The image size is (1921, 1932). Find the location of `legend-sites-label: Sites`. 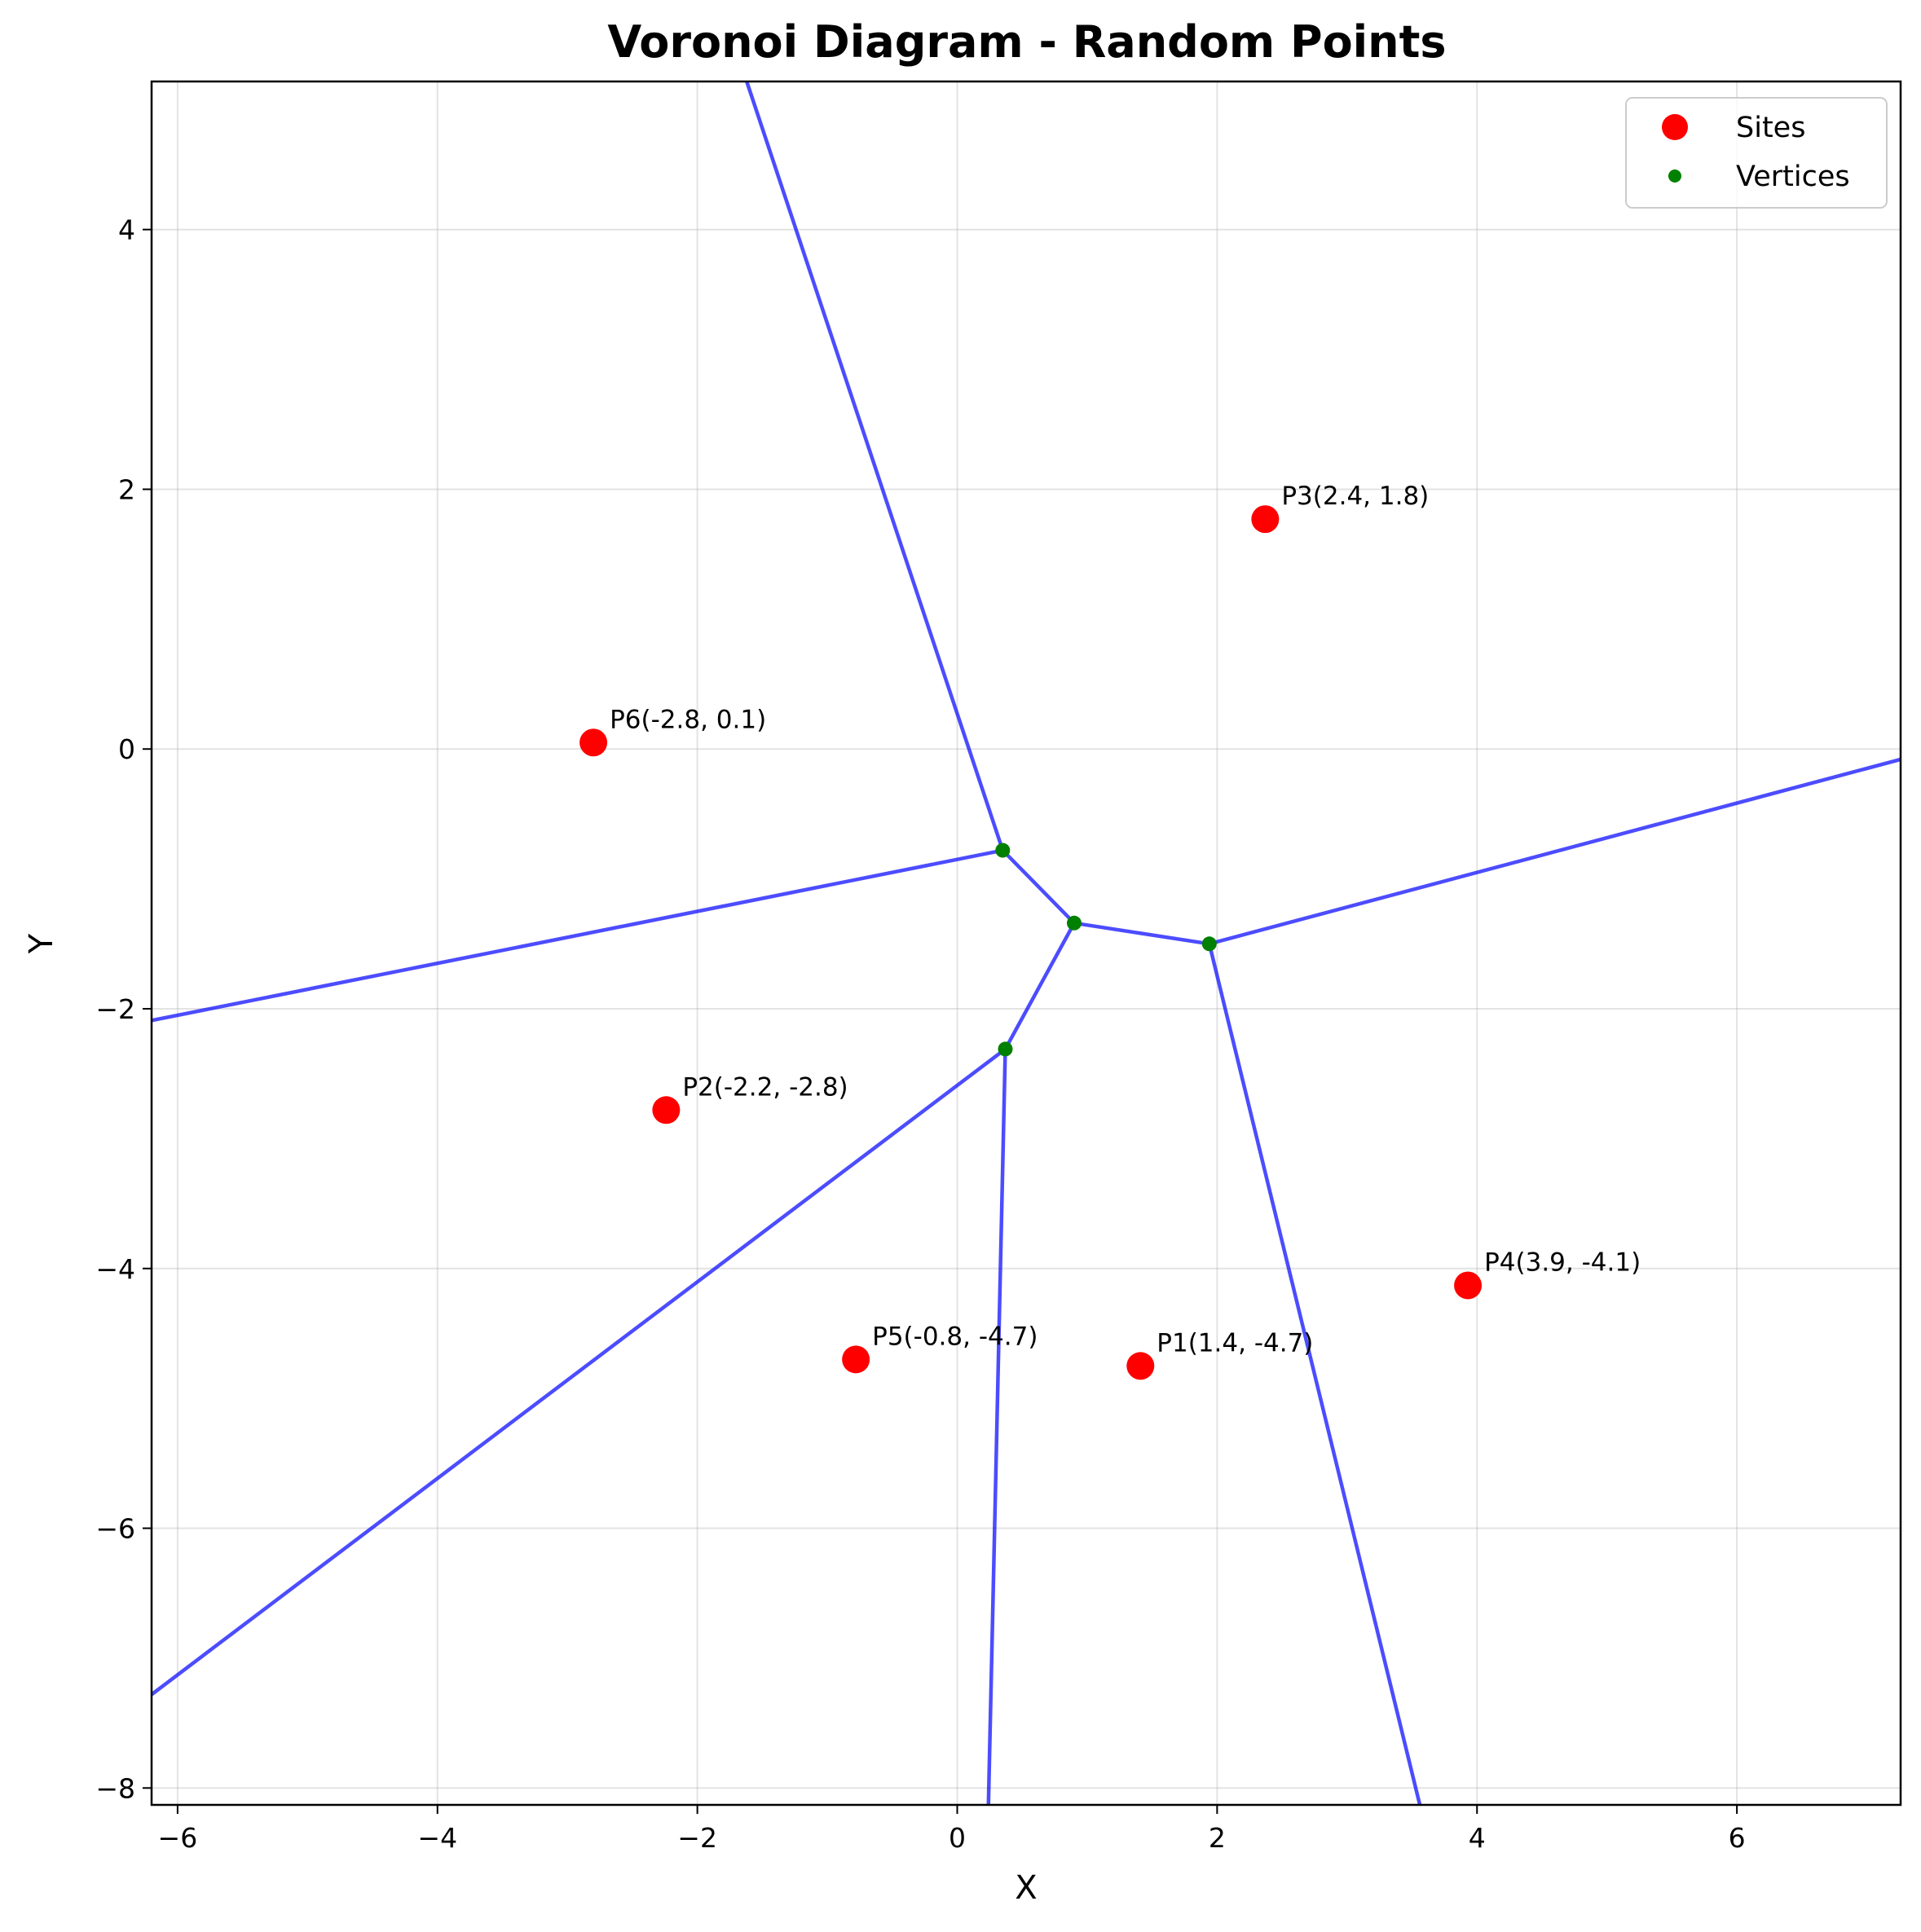

legend-sites-label: Sites is located at coordinates (1770, 128).